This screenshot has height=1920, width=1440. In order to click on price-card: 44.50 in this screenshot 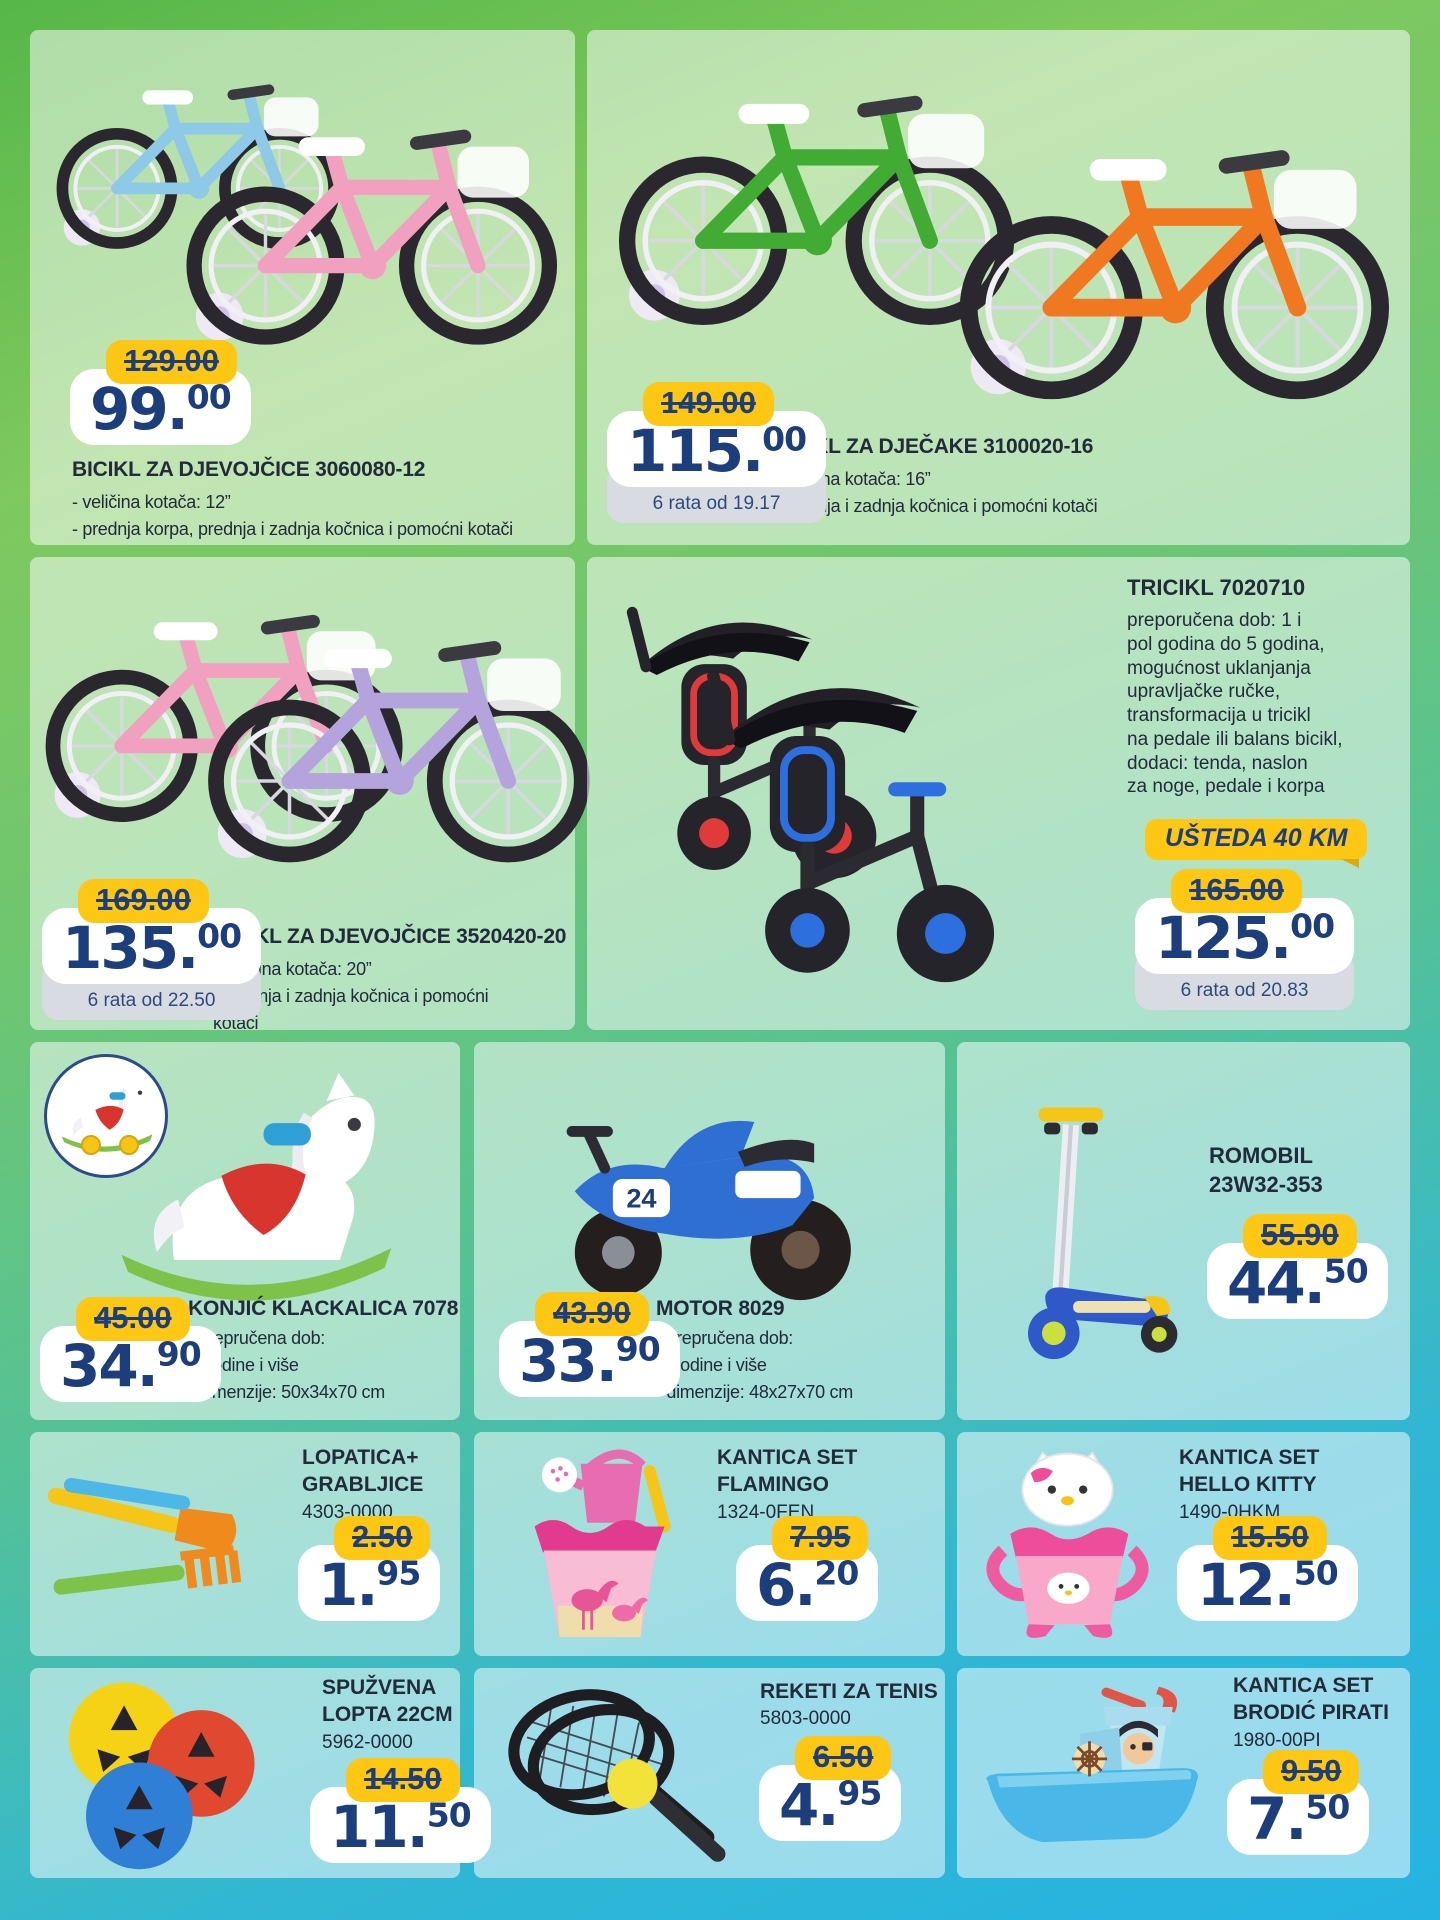, I will do `click(1297, 1281)`.